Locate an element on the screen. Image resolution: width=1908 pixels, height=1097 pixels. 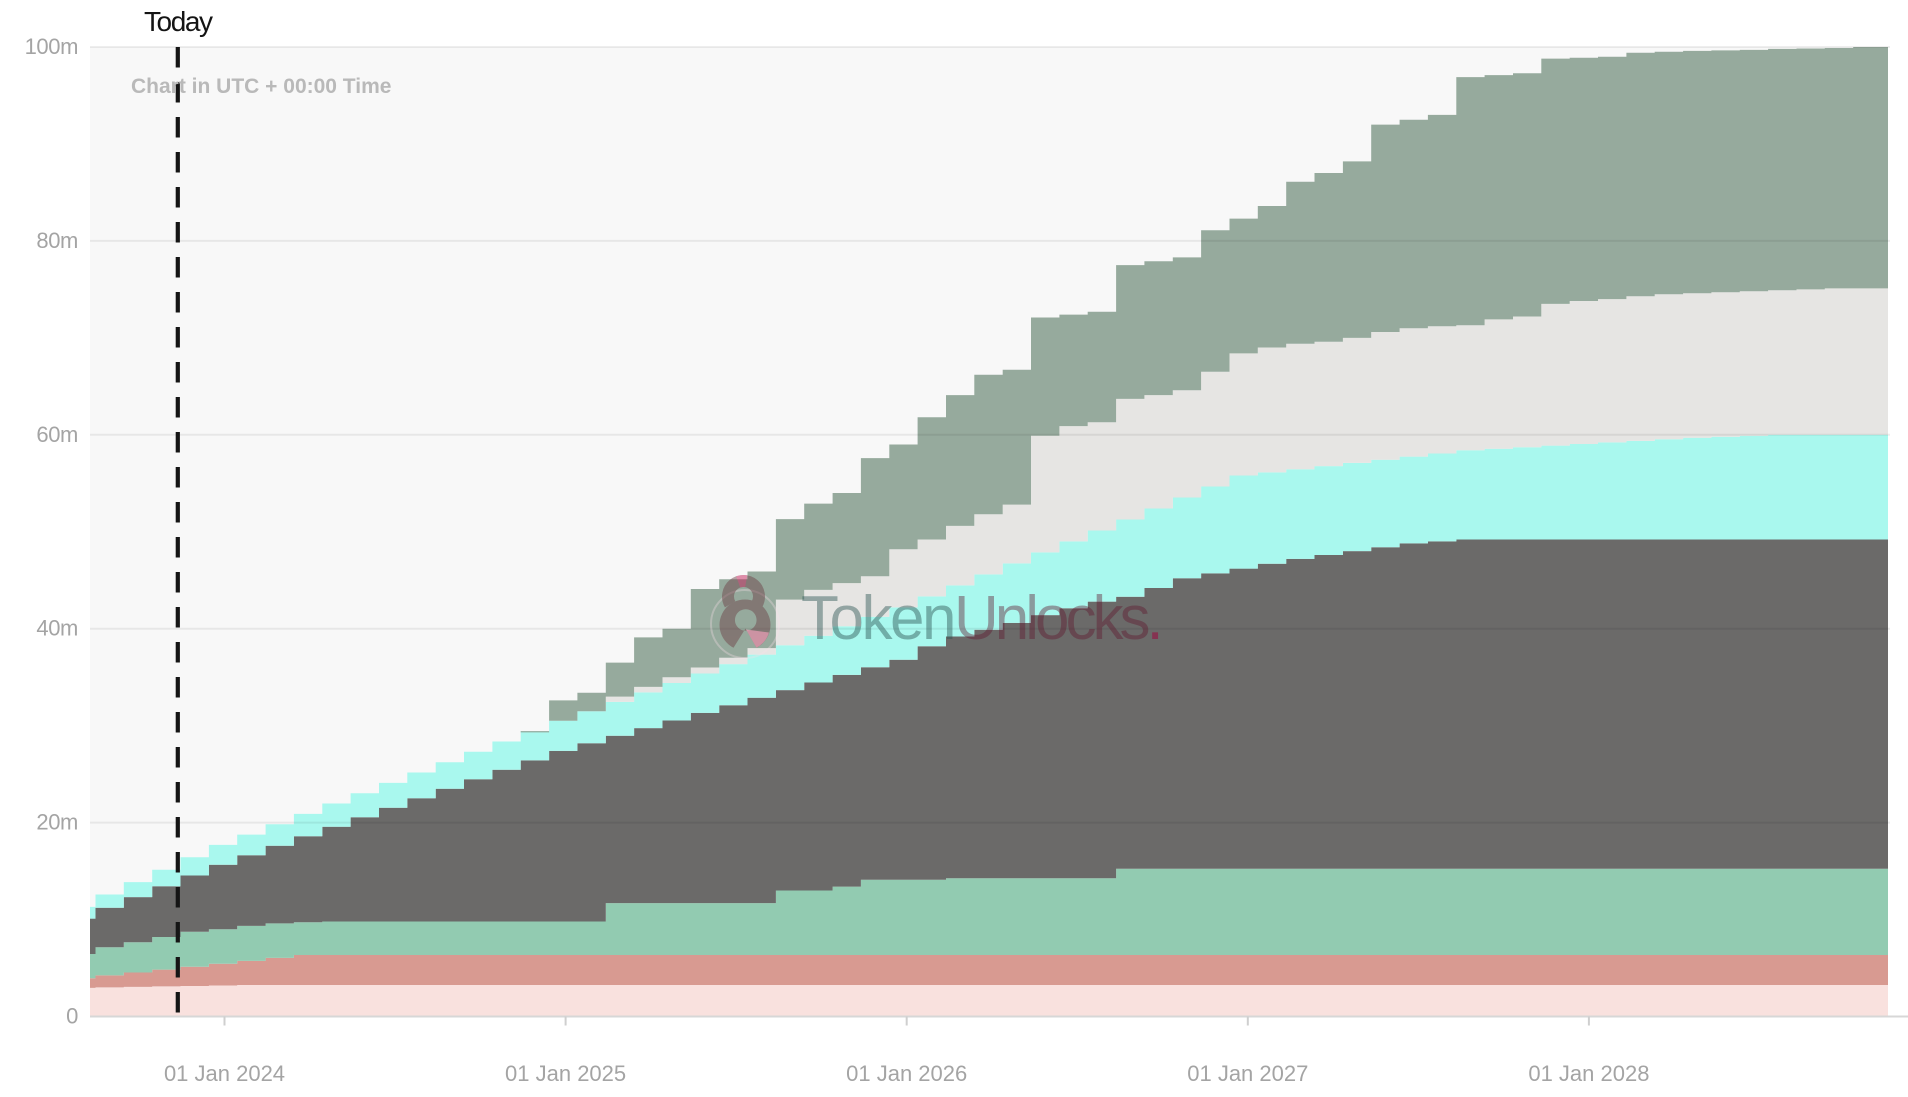
svg-text: Today is located at coordinates (178, 21).